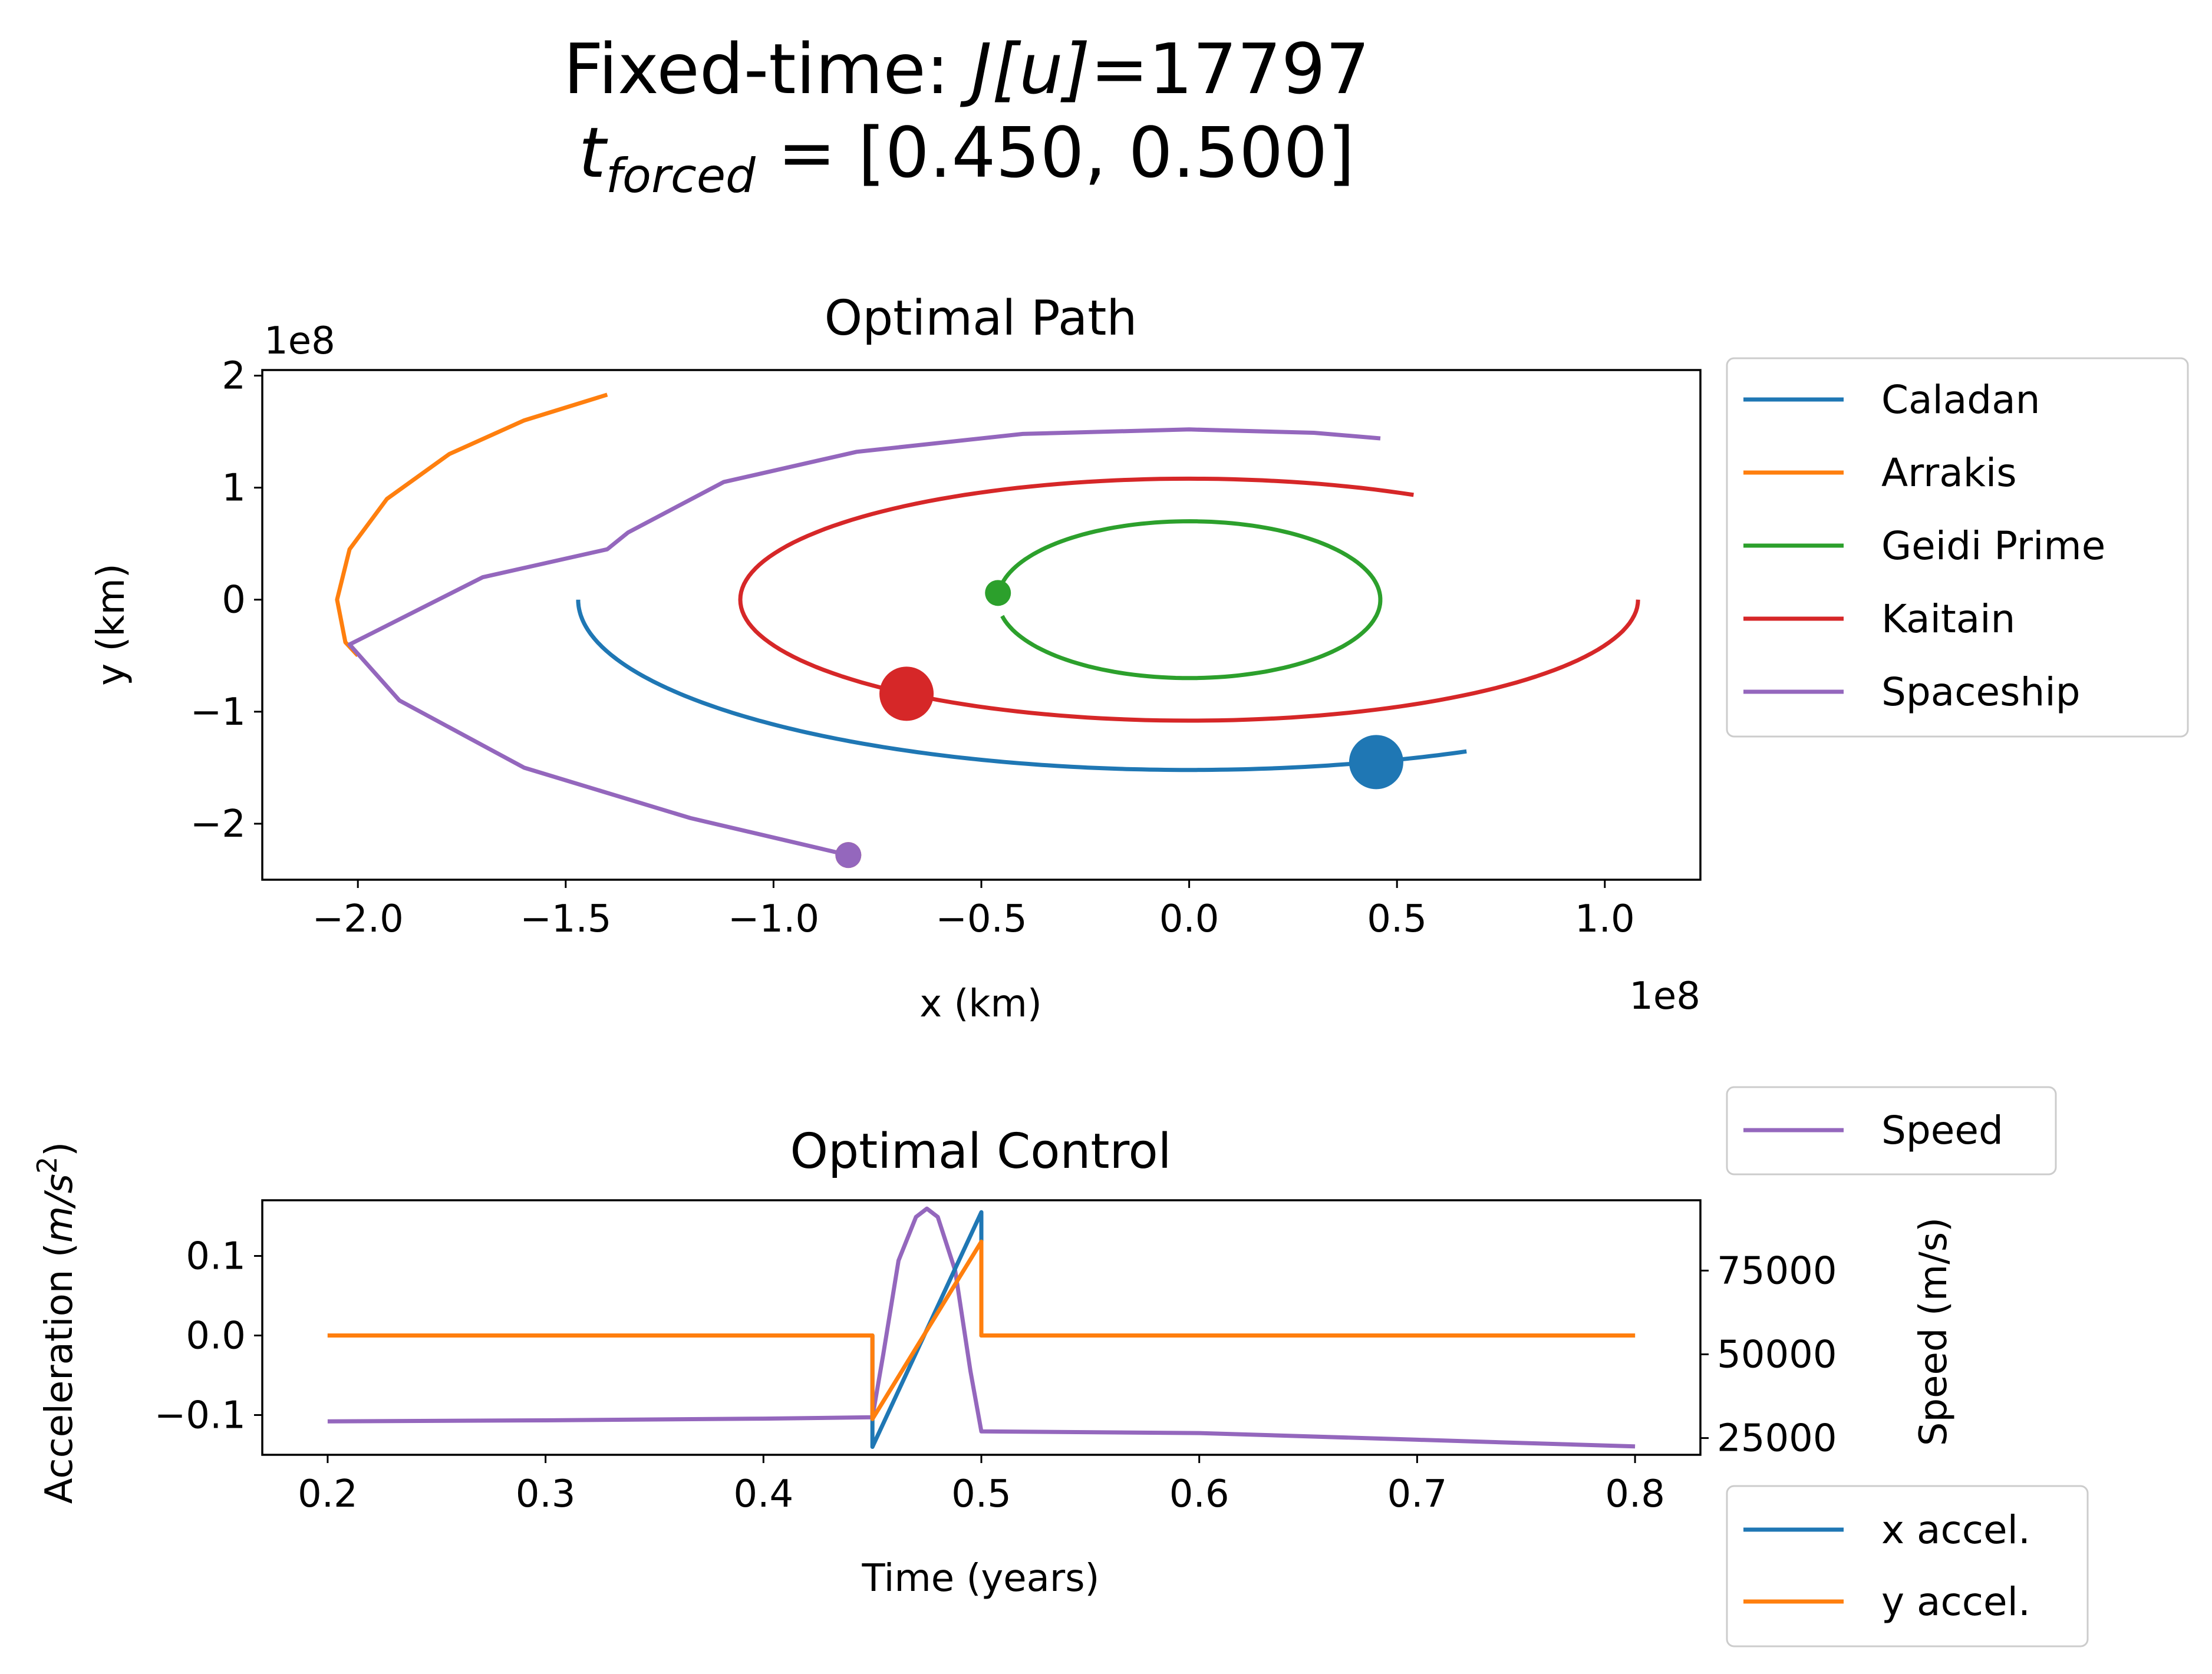  Describe the element at coordinates (299, 341) in the screenshot. I see `path-y-offset-label: 1e8` at that location.